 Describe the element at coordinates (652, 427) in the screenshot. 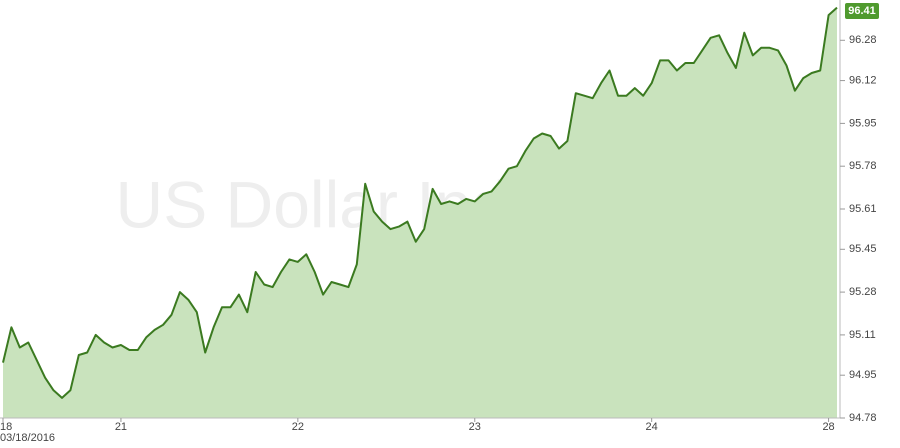

I see `x-tick-label: 24` at that location.